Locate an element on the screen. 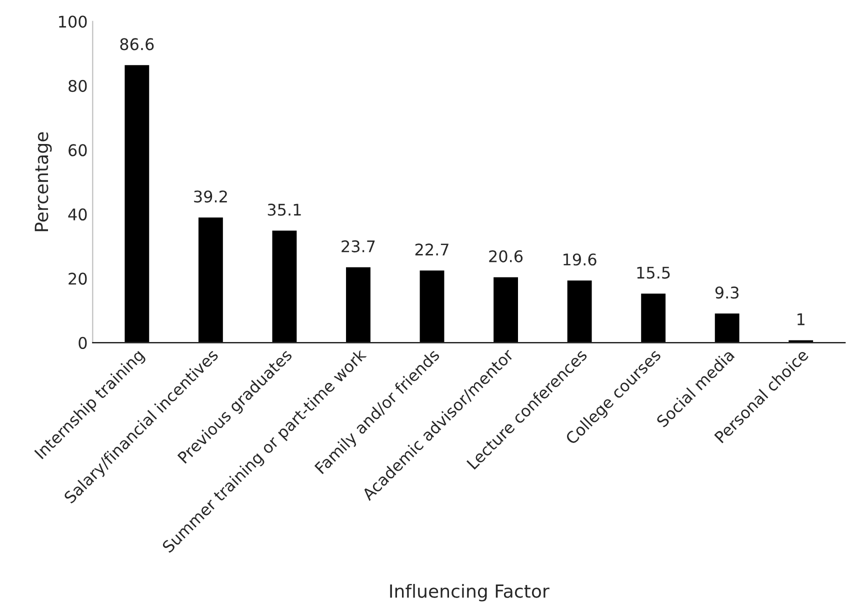 The height and width of the screenshot is (612, 858). data-label: 9.3 is located at coordinates (727, 292).